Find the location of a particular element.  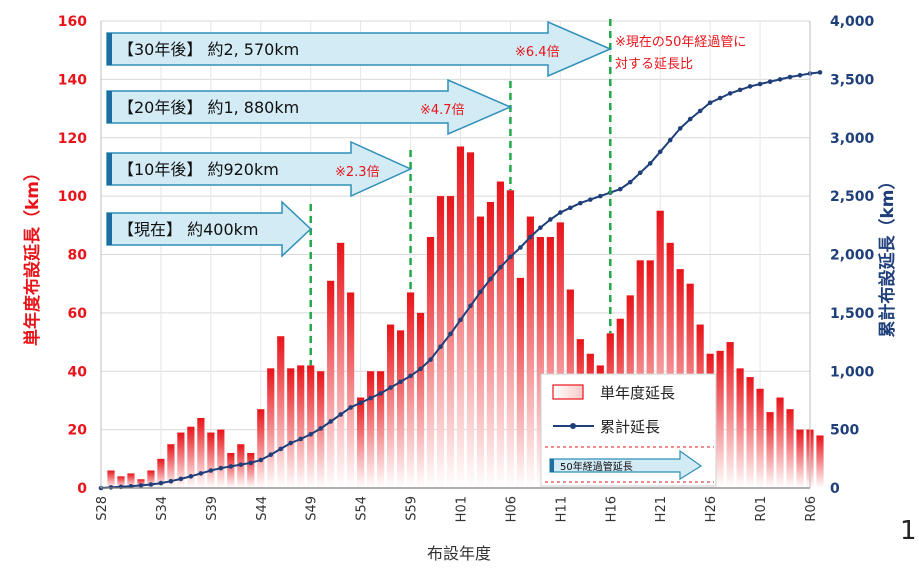

annotation-label: 【現在】 約400km is located at coordinates (188, 229).